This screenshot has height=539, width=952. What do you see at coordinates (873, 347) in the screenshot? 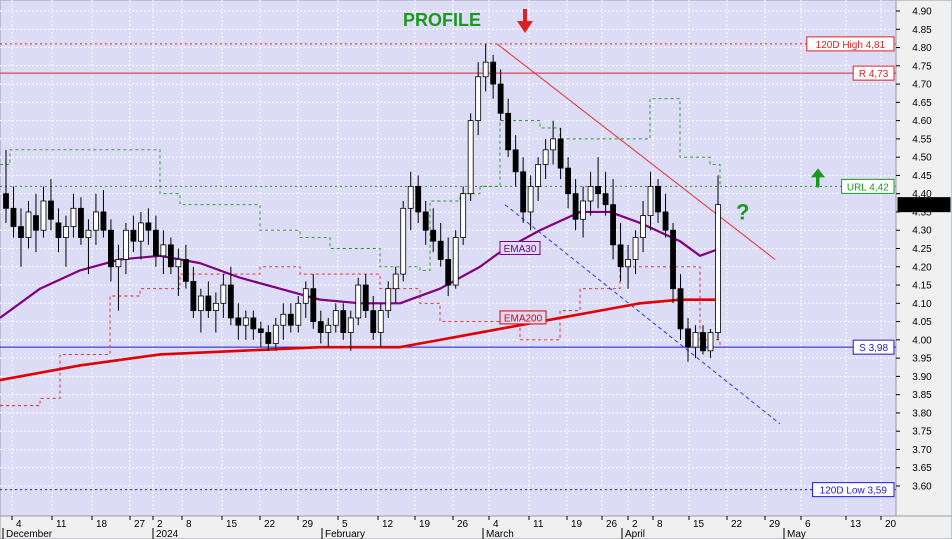
I see `level-tag-box` at bounding box center [873, 347].